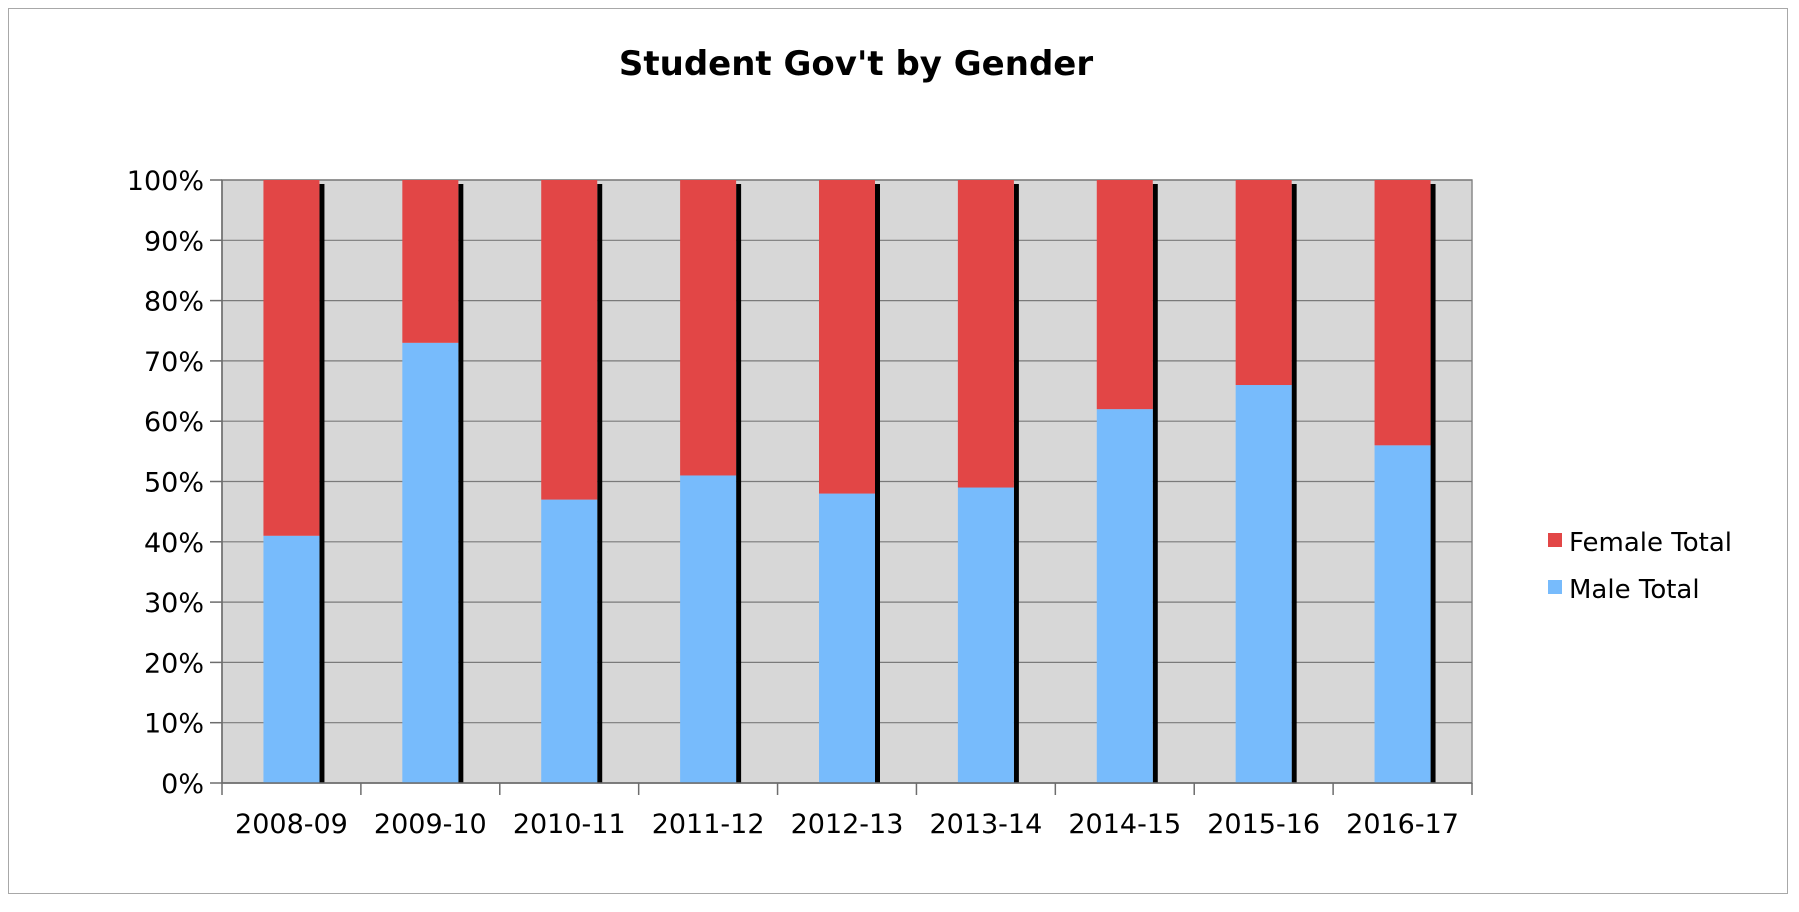 The width and height of the screenshot is (1799, 912). I want to click on x-tick-label: 2008-09, so click(291, 824).